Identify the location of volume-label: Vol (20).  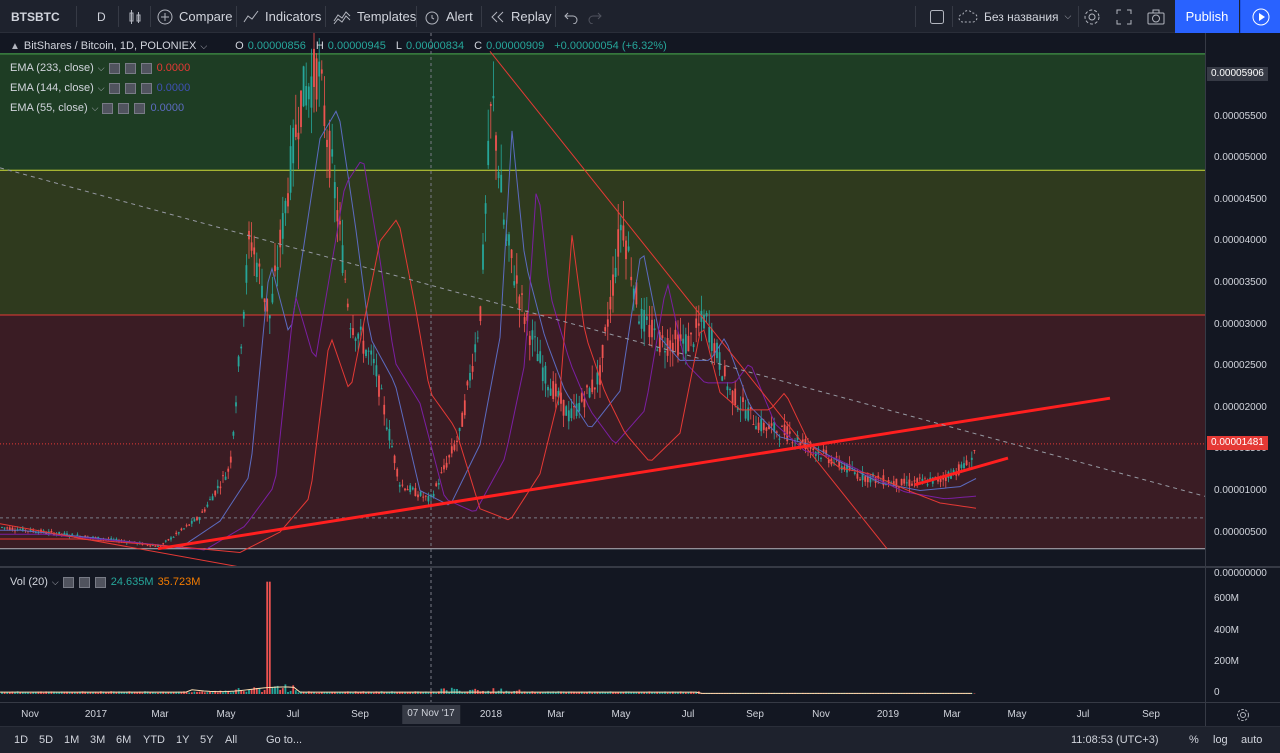
(29, 582).